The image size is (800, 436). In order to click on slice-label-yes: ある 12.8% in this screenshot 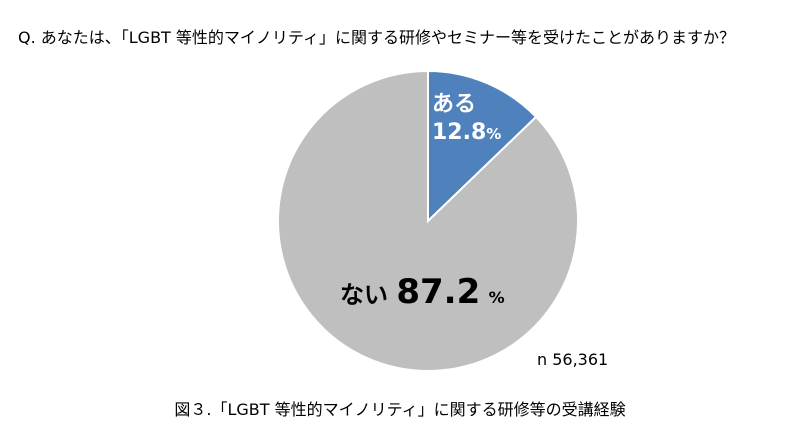, I will do `click(466, 119)`.